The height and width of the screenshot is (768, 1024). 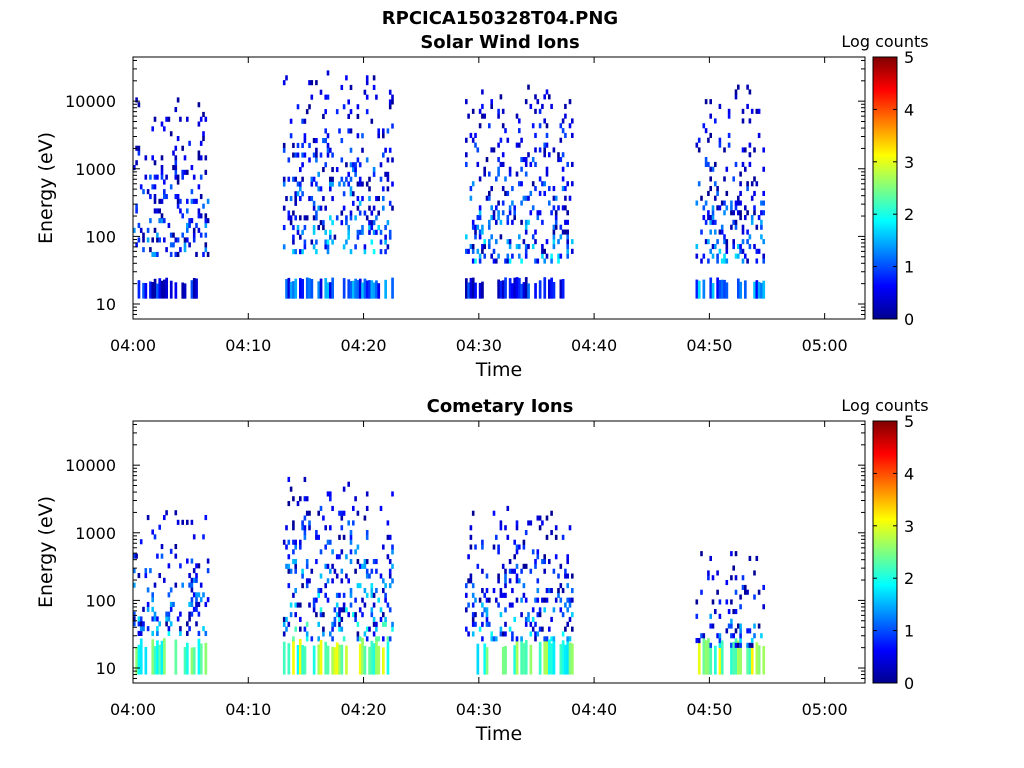 I want to click on colorbar-tick-label: 3, so click(x=909, y=162).